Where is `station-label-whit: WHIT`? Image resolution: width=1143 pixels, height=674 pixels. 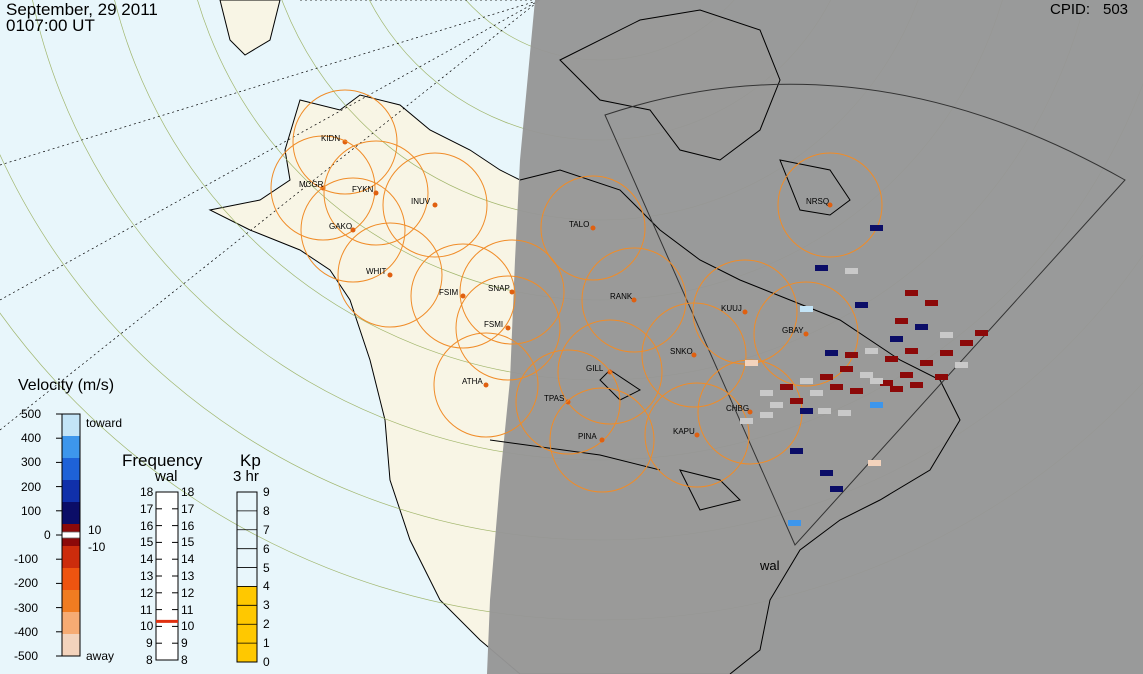 station-label-whit: WHIT is located at coordinates (376, 271).